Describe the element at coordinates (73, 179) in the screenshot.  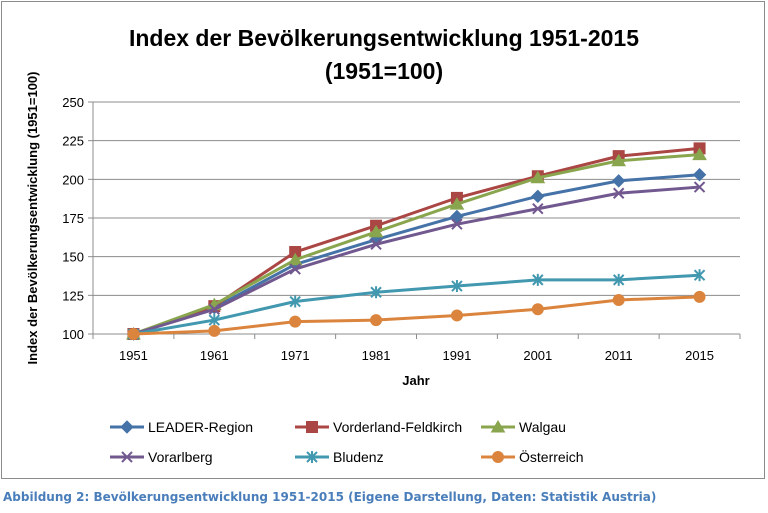
I see `y-tick-label: 200` at that location.